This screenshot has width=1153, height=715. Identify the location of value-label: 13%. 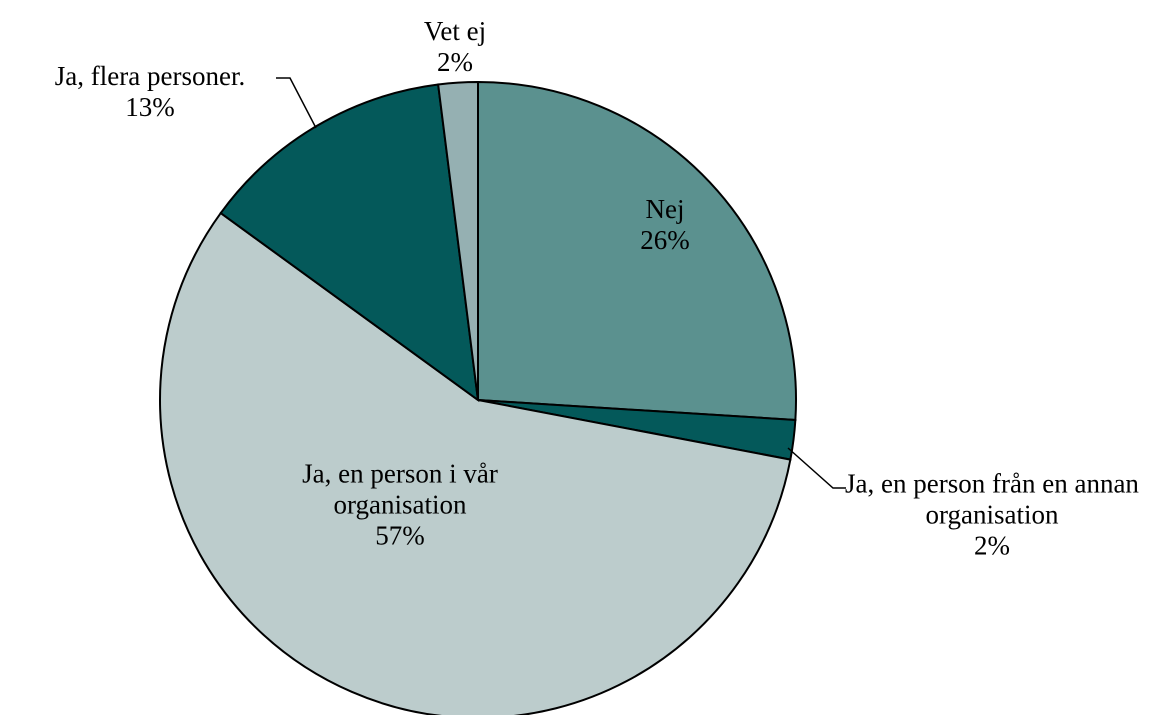
(150, 107).